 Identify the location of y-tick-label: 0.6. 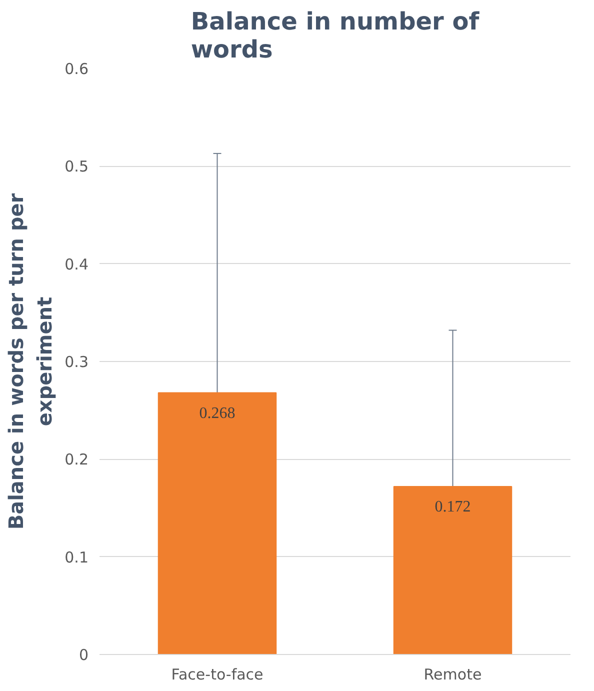
(76, 69).